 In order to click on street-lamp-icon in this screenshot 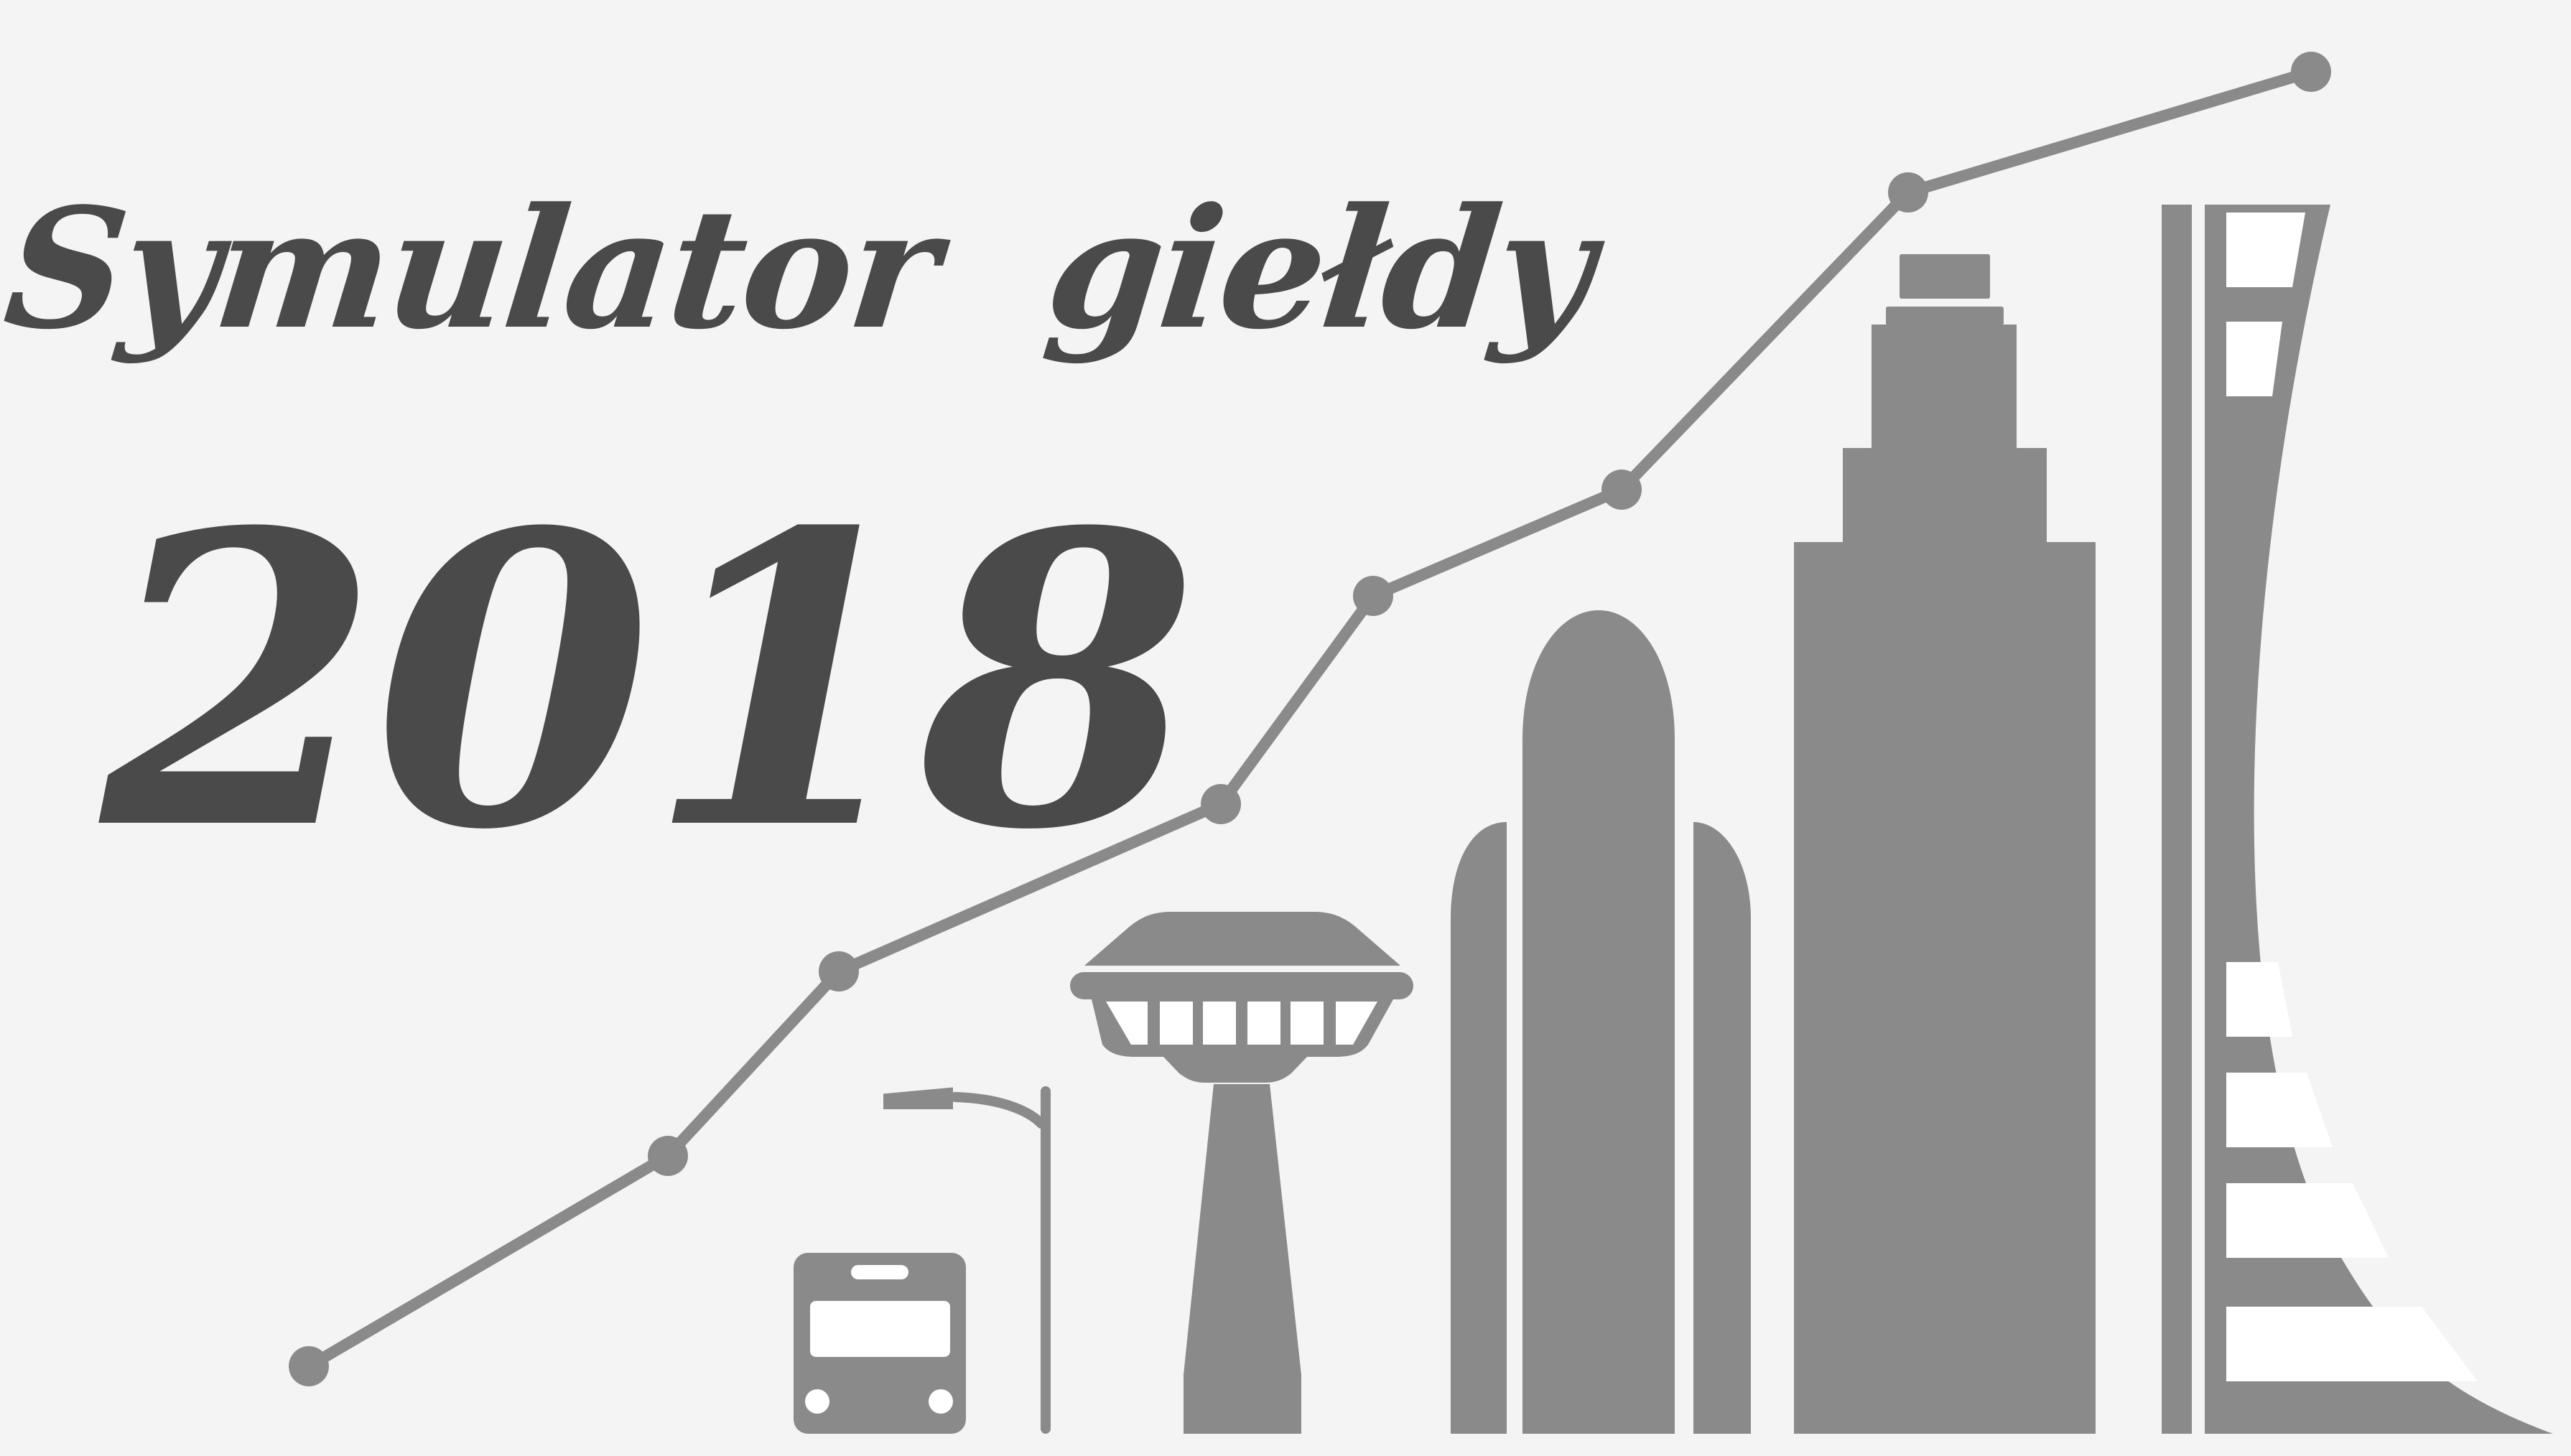, I will do `click(967, 1260)`.